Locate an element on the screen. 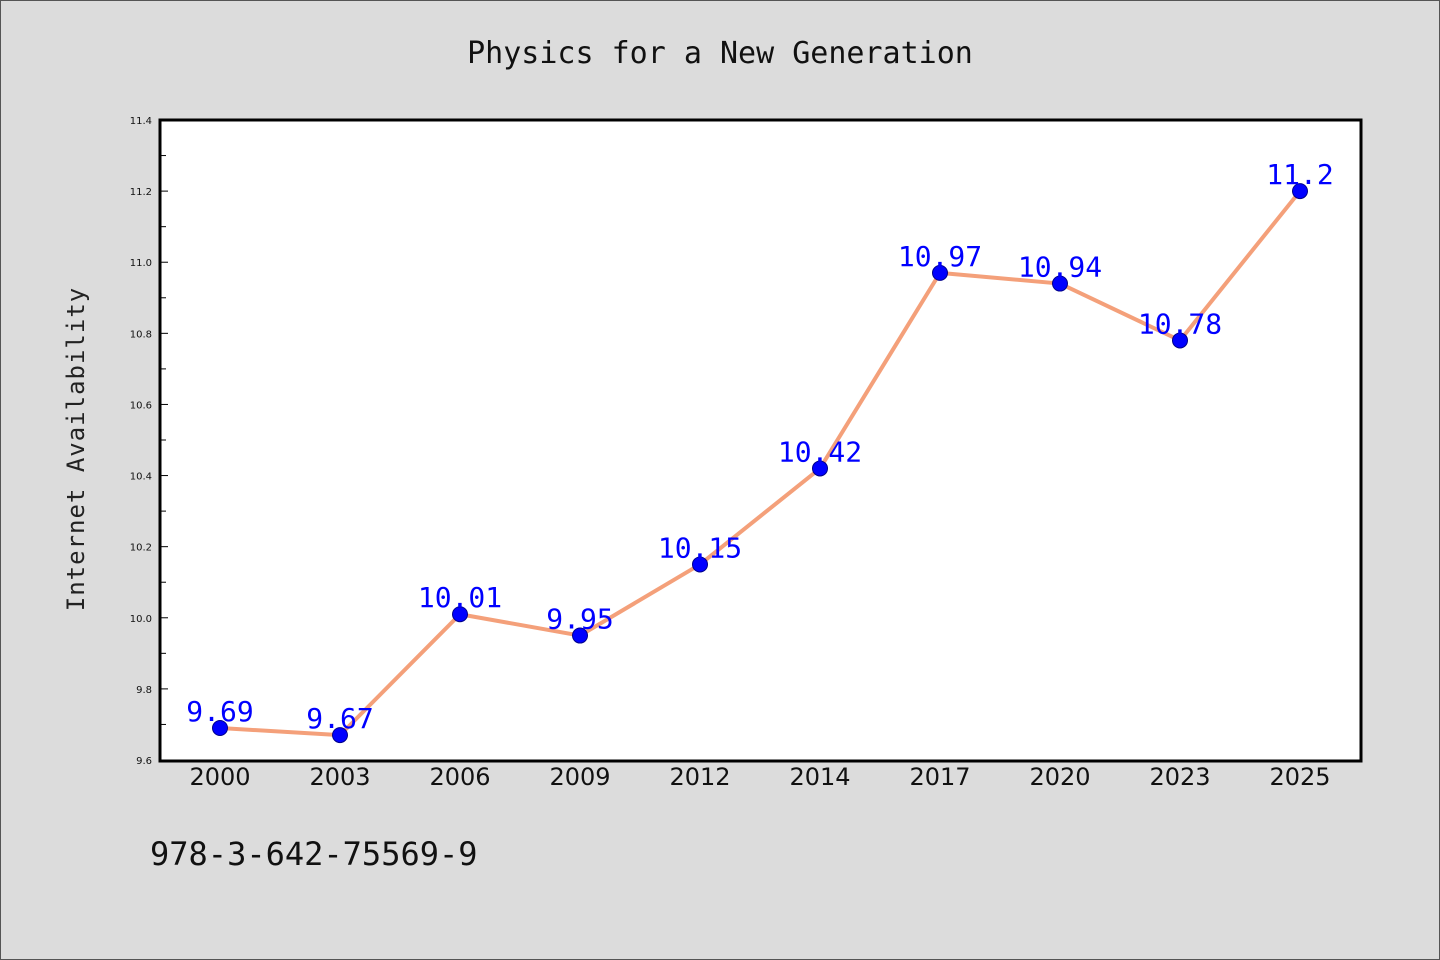 The height and width of the screenshot is (960, 1440). y-tick-label: 11.4 is located at coordinates (141, 121).